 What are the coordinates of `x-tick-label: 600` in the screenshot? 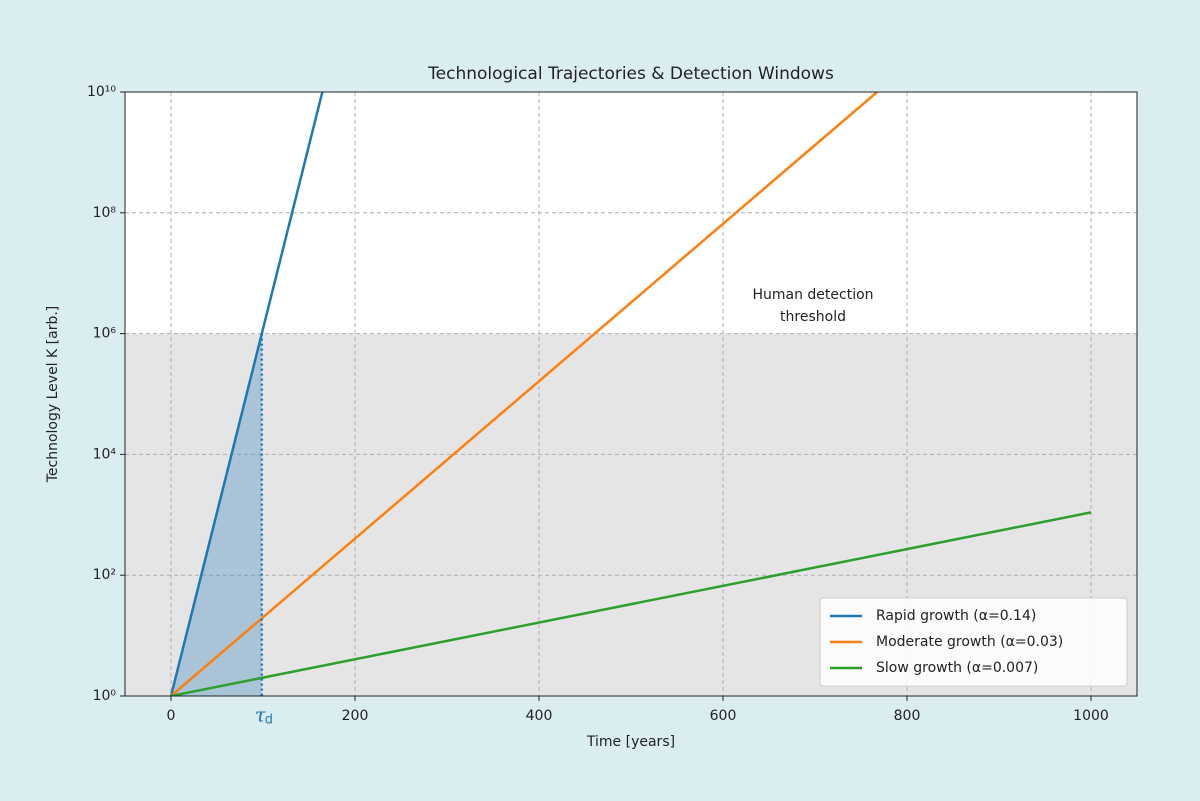 It's located at (723, 716).